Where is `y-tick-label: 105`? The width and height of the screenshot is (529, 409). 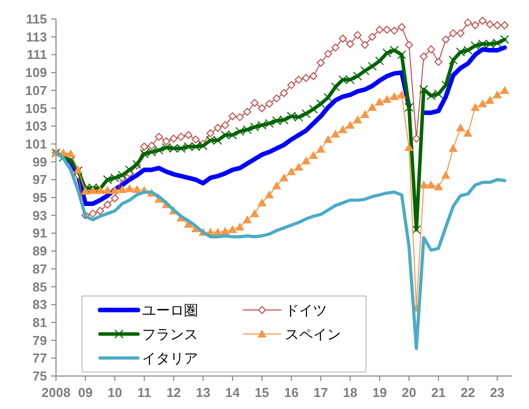
y-tick-label: 105 is located at coordinates (36, 108).